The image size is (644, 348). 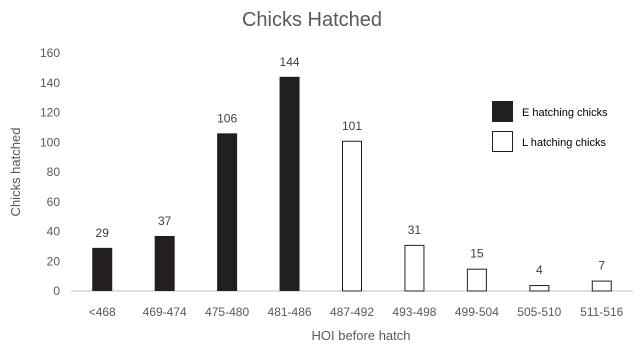 What do you see at coordinates (227, 312) in the screenshot?
I see `x-tick-label: 475-480` at bounding box center [227, 312].